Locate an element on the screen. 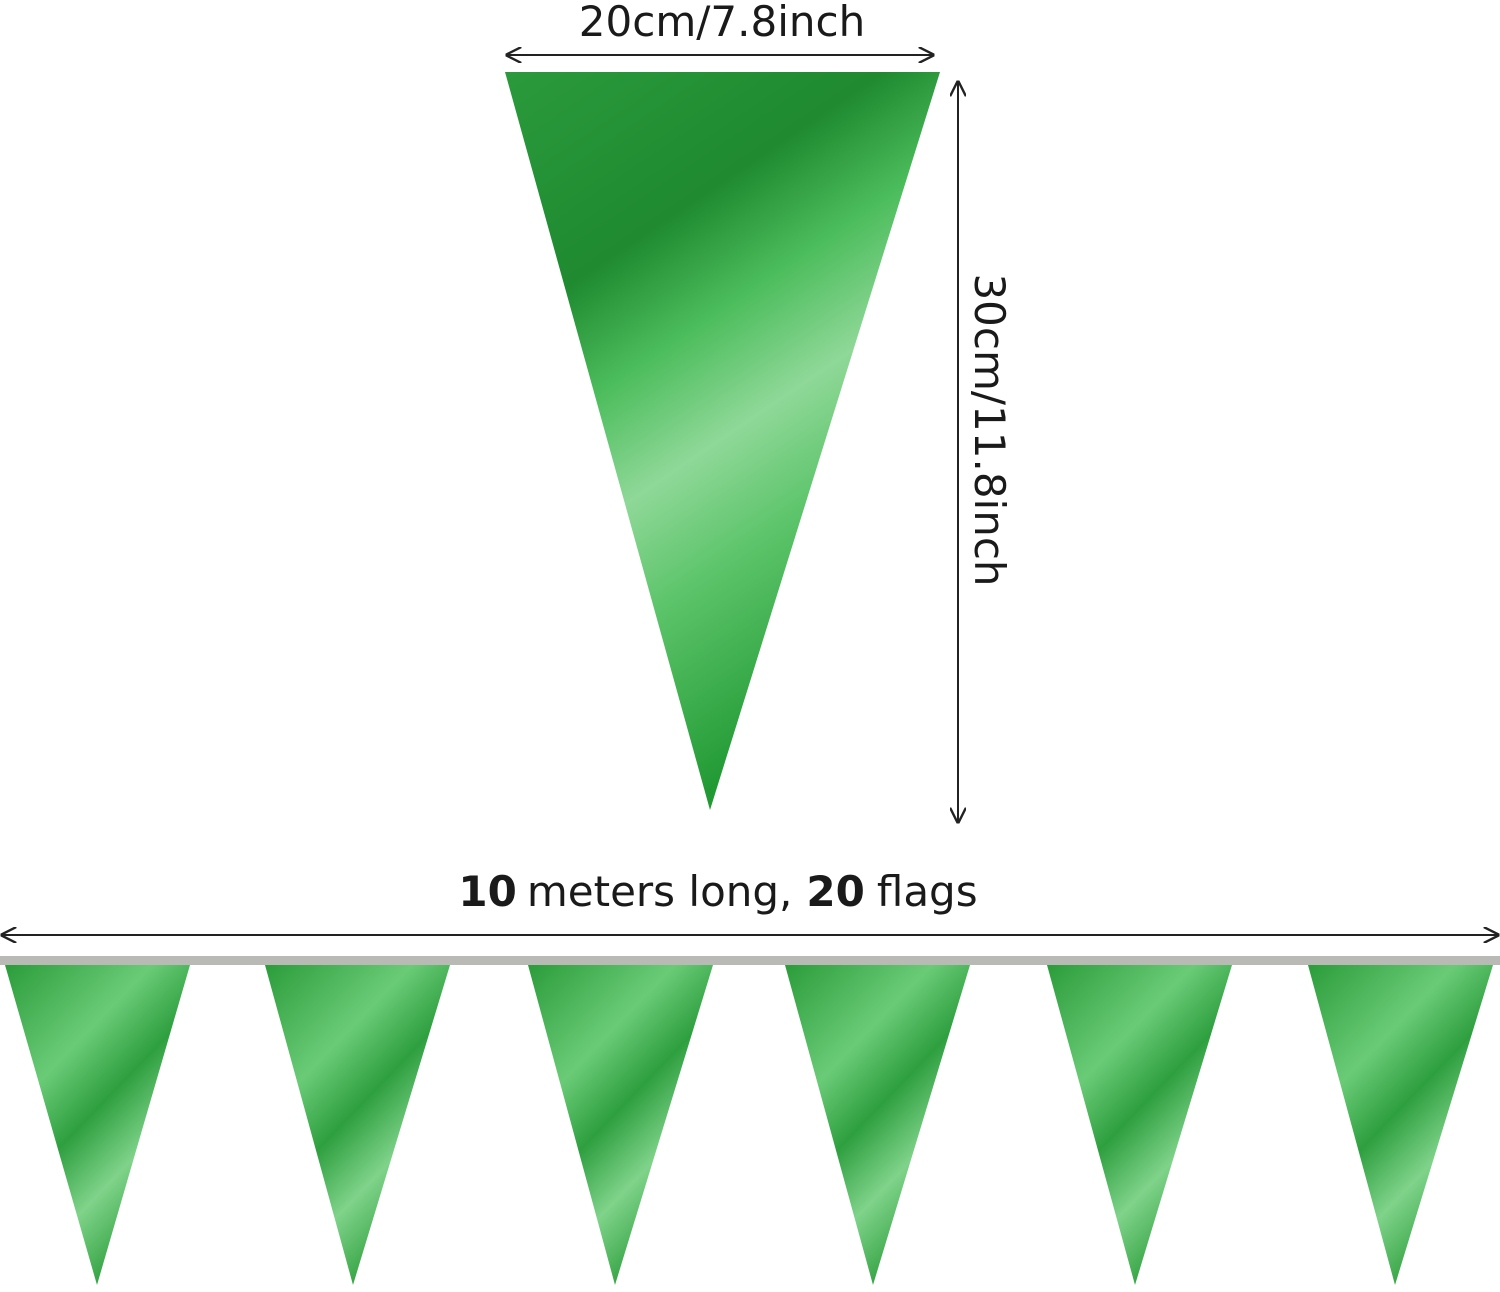 The width and height of the screenshot is (1500, 1292). flags-text: flags is located at coordinates (927, 891).